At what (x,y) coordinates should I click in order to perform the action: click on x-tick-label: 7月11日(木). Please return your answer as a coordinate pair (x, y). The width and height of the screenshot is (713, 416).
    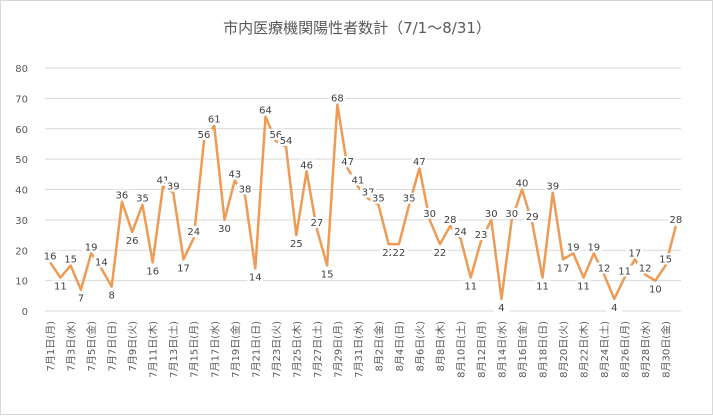
    Looking at the image, I should click on (154, 349).